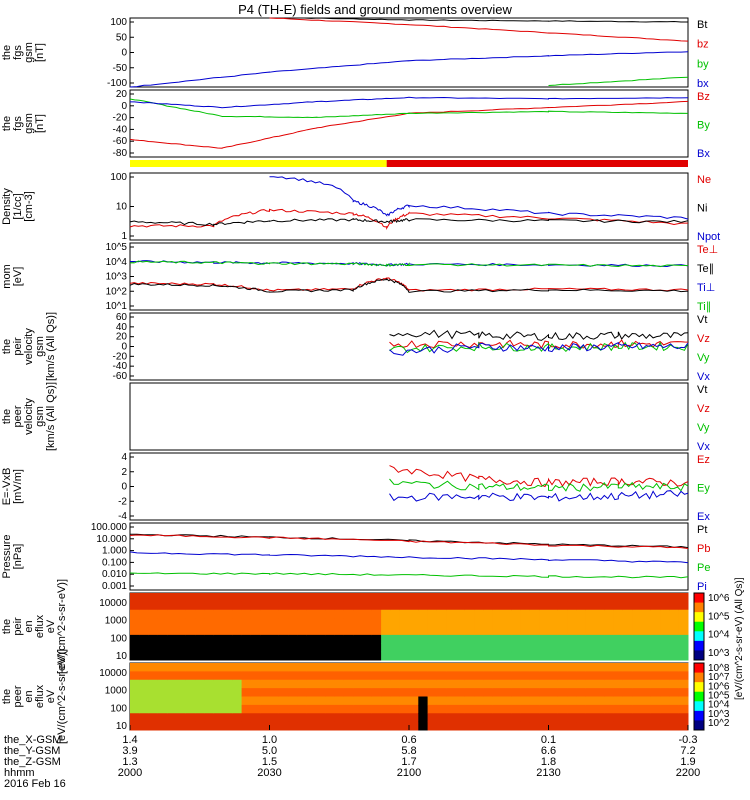  I want to click on footer-row-label: the_Y-GSM, so click(32, 751).